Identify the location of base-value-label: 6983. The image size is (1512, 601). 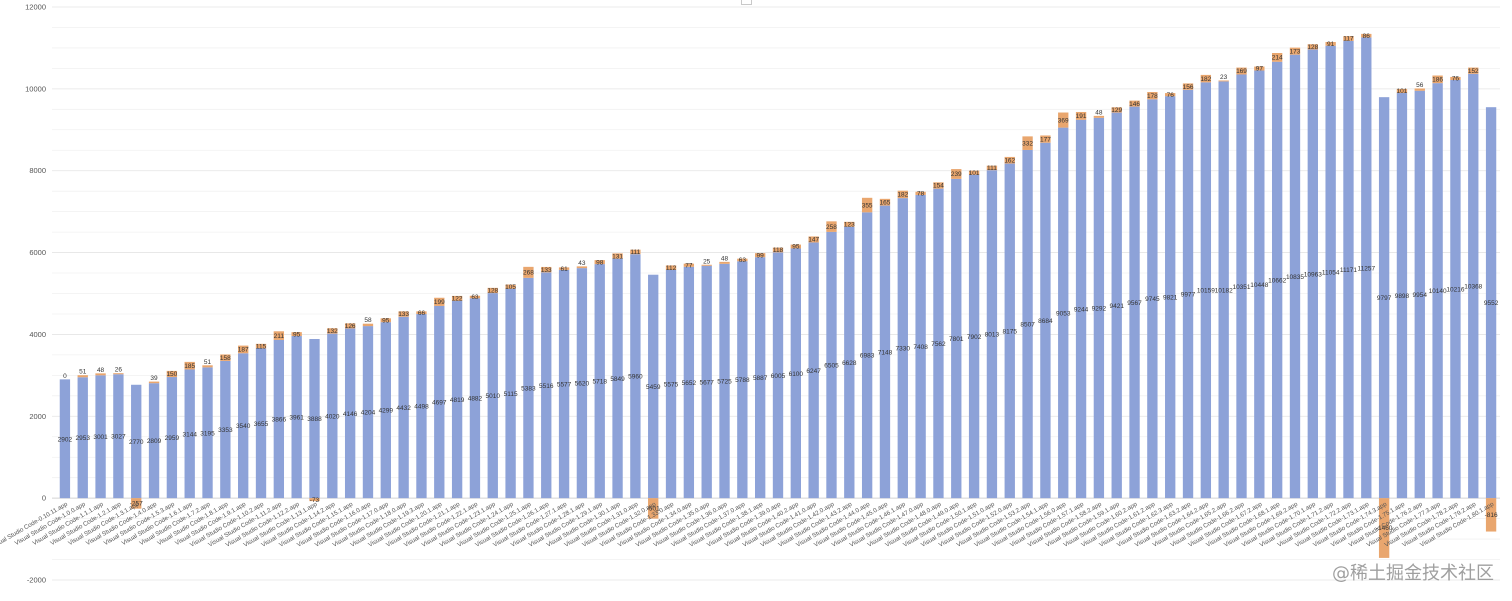
(867, 356).